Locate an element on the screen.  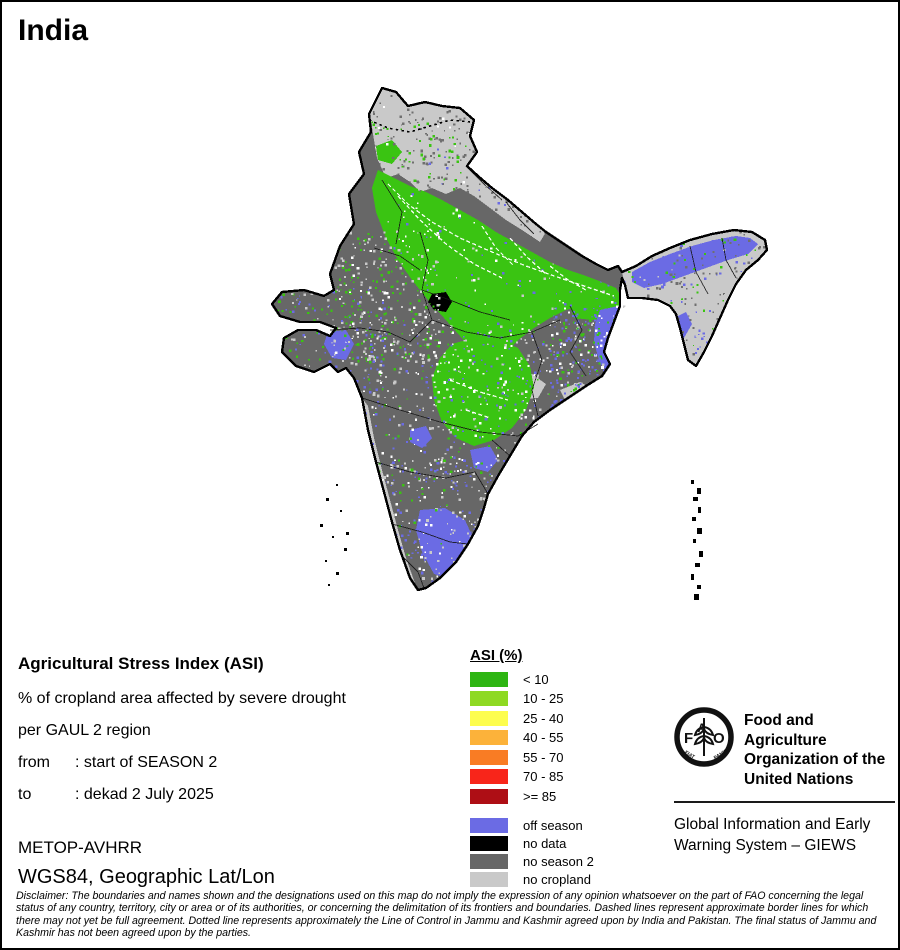
fao-org-line: Food and Agriculture is located at coordinates (785, 730).